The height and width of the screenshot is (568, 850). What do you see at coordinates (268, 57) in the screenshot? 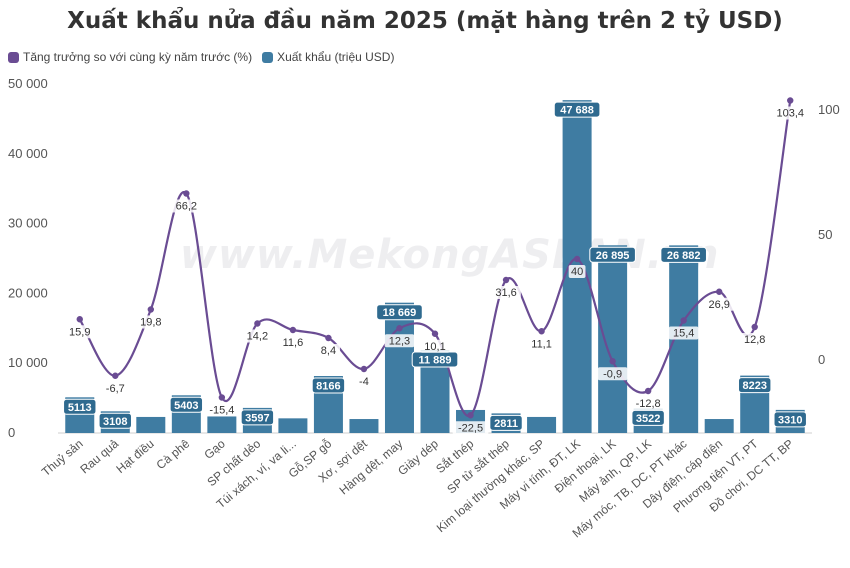
I see `legend-swatch-export` at bounding box center [268, 57].